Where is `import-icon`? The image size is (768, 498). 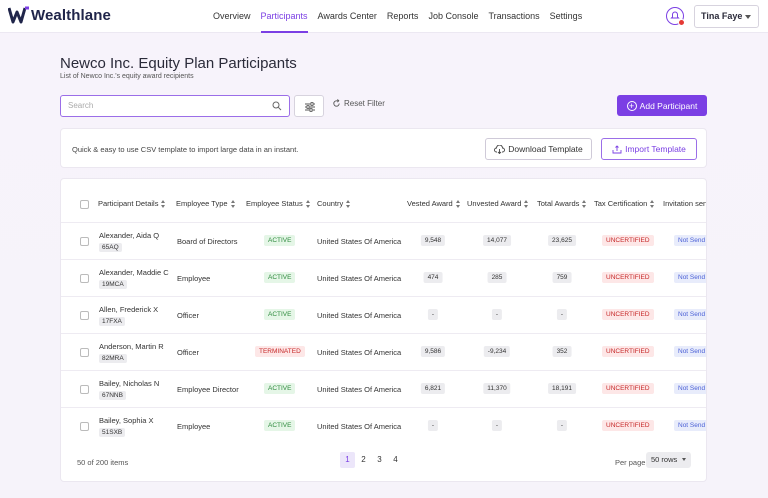 import-icon is located at coordinates (617, 148).